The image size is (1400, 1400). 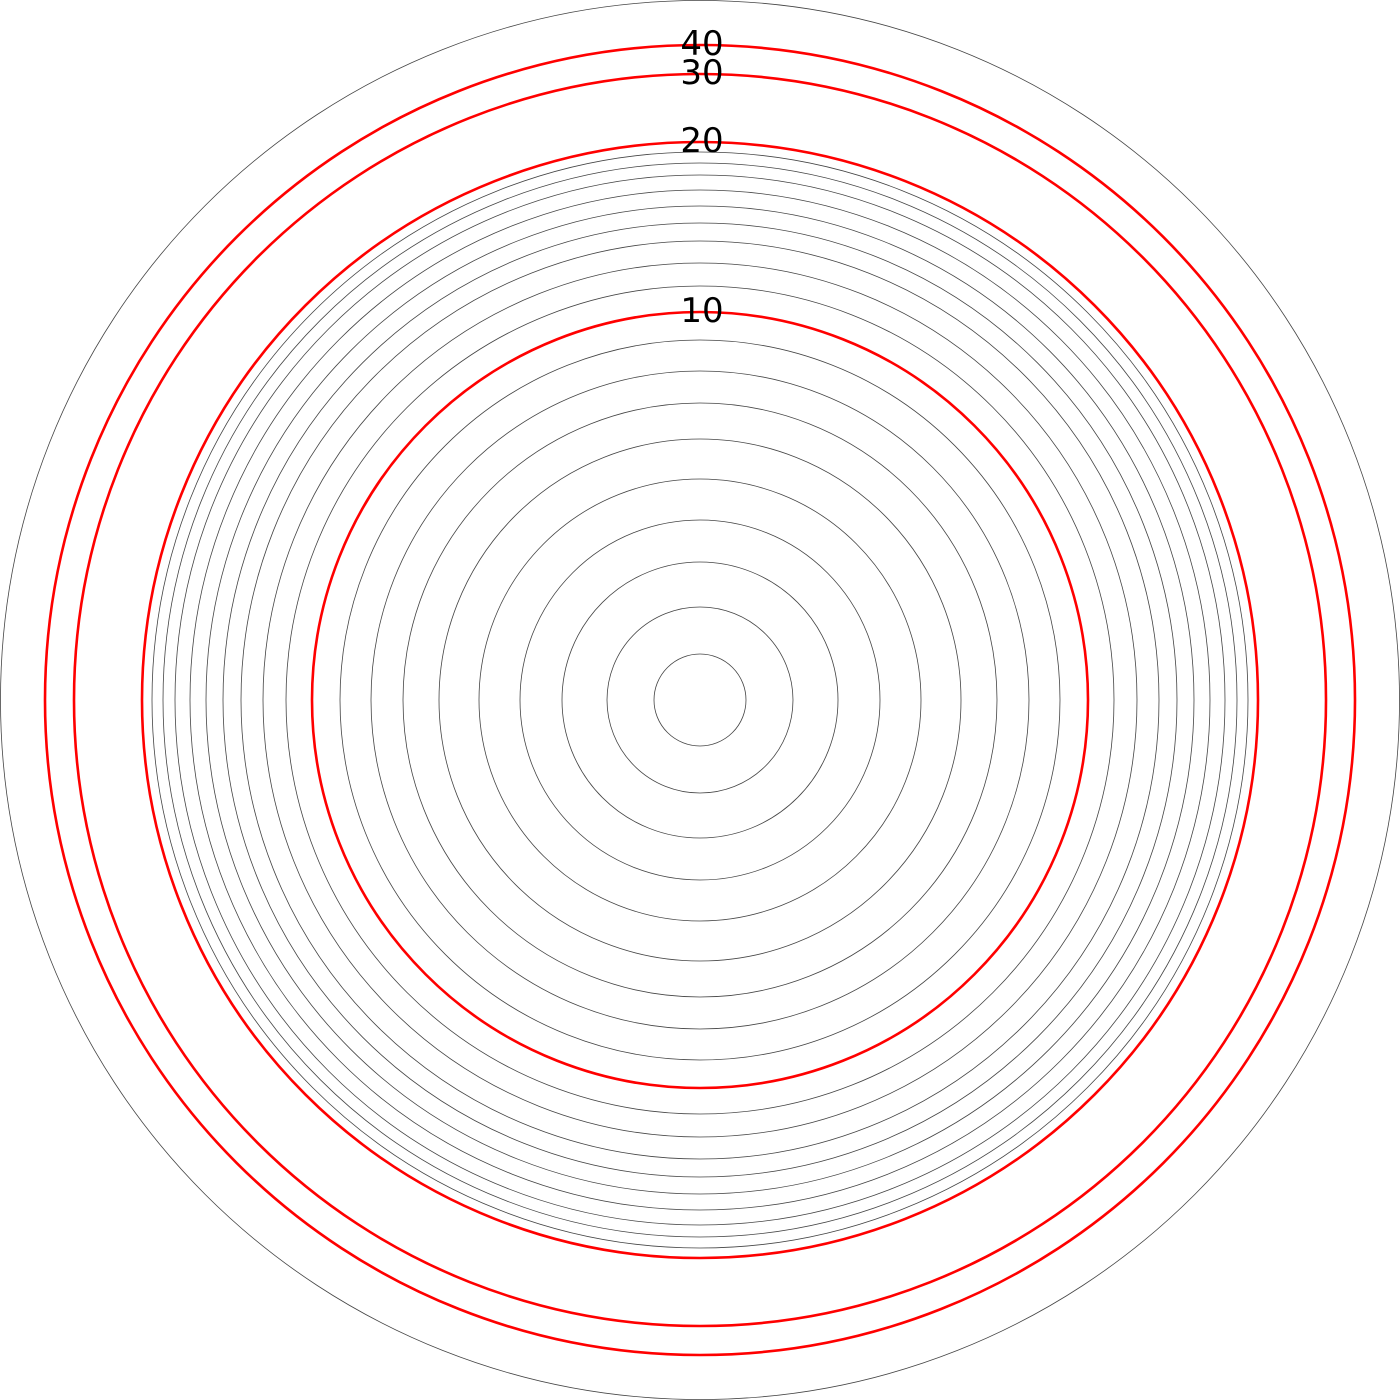 What do you see at coordinates (701, 311) in the screenshot?
I see `ring-label-10: 10` at bounding box center [701, 311].